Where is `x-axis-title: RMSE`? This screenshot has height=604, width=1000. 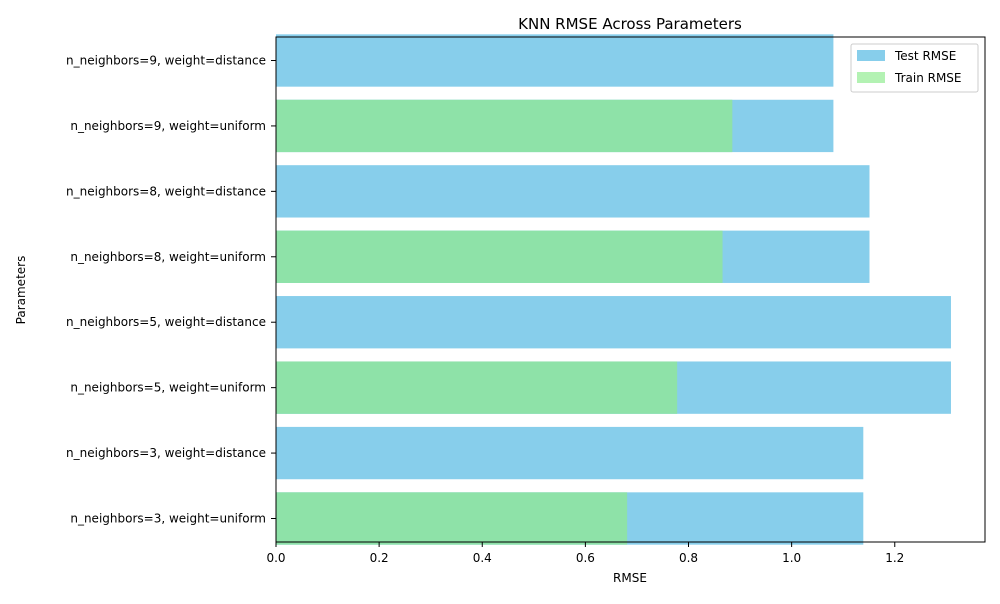 x-axis-title: RMSE is located at coordinates (630, 578).